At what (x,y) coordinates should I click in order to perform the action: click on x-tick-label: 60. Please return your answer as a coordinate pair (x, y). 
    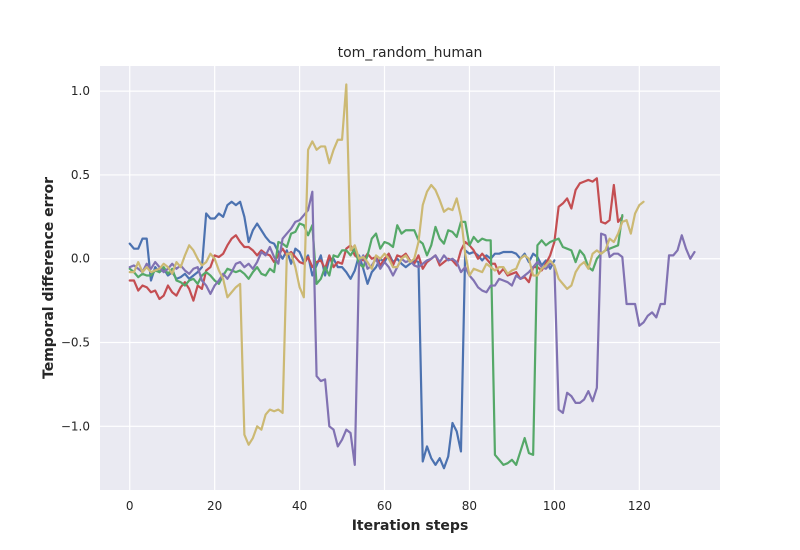
    Looking at the image, I should click on (384, 506).